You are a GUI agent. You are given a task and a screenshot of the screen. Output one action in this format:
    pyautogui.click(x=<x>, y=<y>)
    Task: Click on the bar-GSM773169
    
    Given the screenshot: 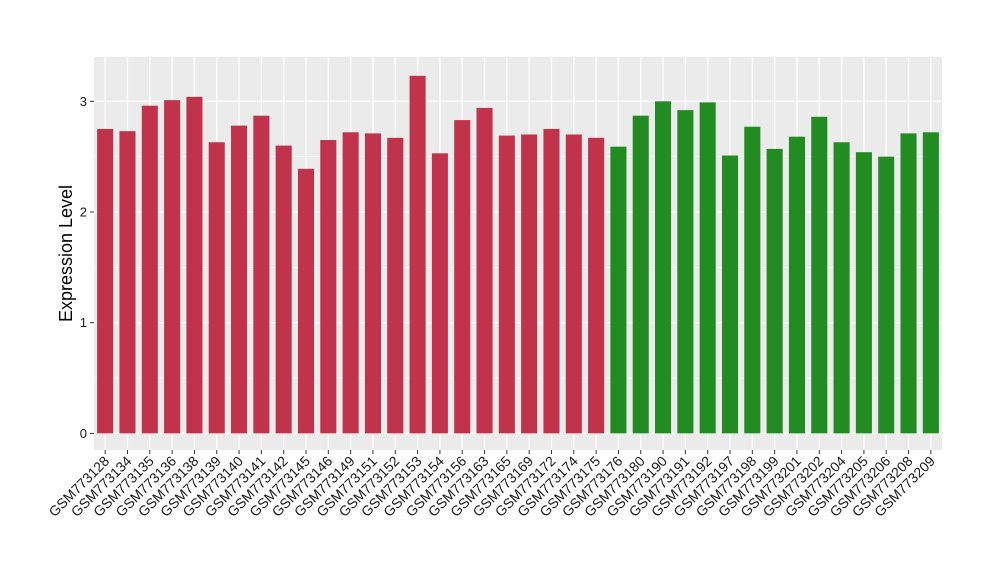 What is the action you would take?
    pyautogui.click(x=529, y=284)
    